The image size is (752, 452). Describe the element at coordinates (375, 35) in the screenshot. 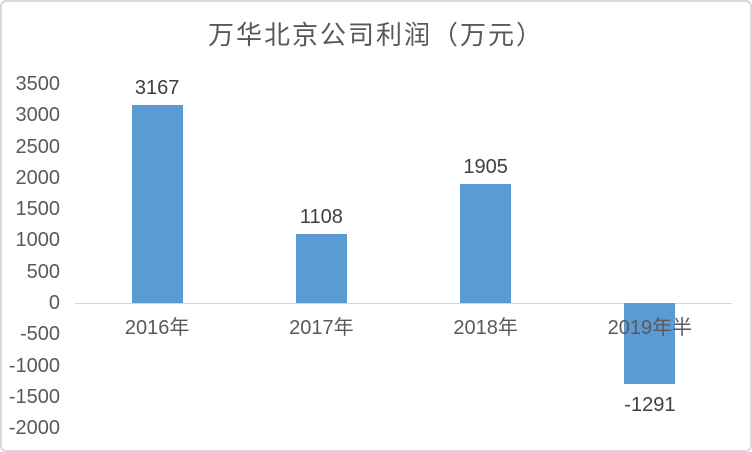

I see `chart-title: 万华北京公司利润（万元）` at that location.